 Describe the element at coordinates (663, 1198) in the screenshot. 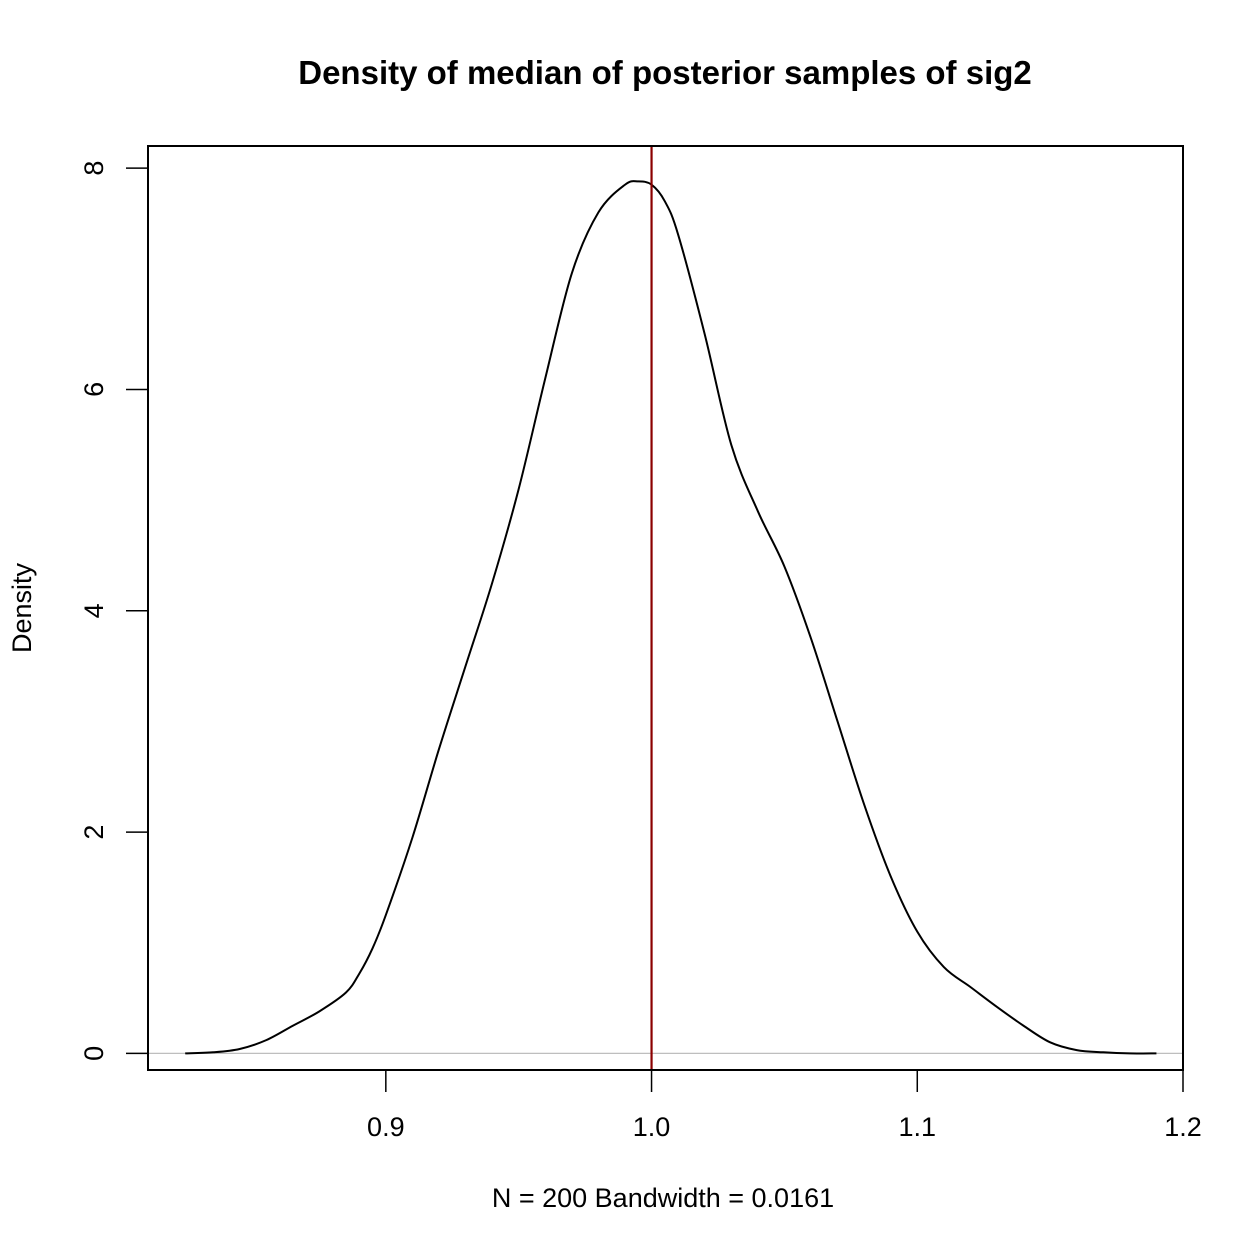

I see `x-axis-label: N = 200 Bandwidth = 0.0161` at that location.